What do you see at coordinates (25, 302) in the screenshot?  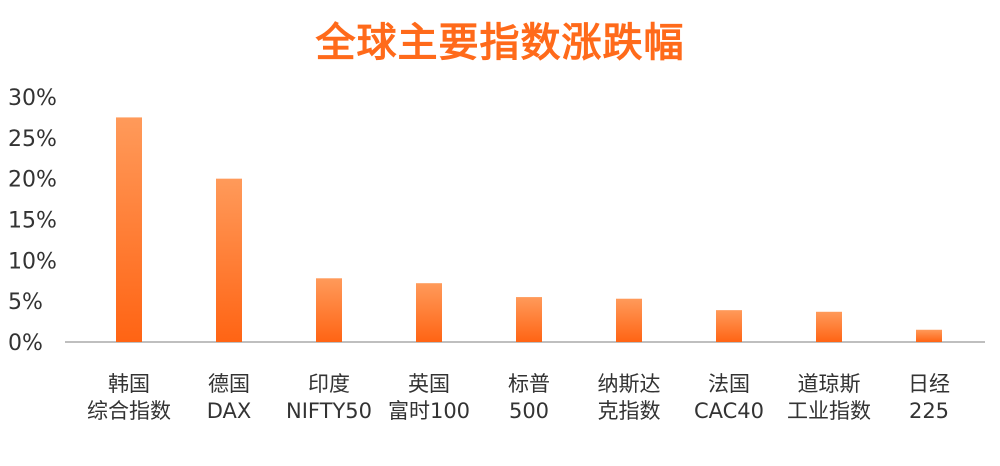 I see `y-tick-label: 5%` at bounding box center [25, 302].